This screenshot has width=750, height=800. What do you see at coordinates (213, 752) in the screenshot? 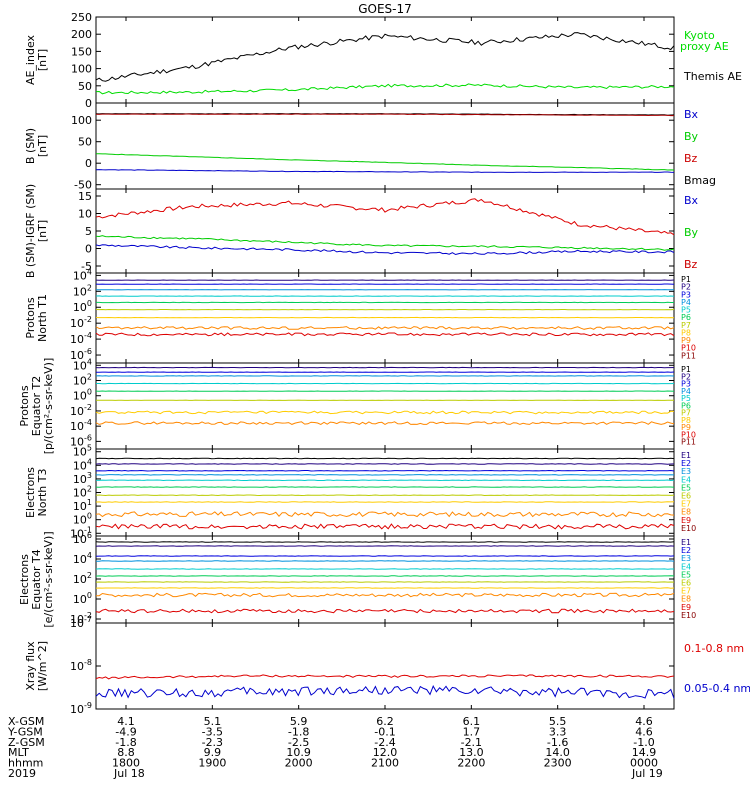
I see `axis-table-value: 9.9` at bounding box center [213, 752].